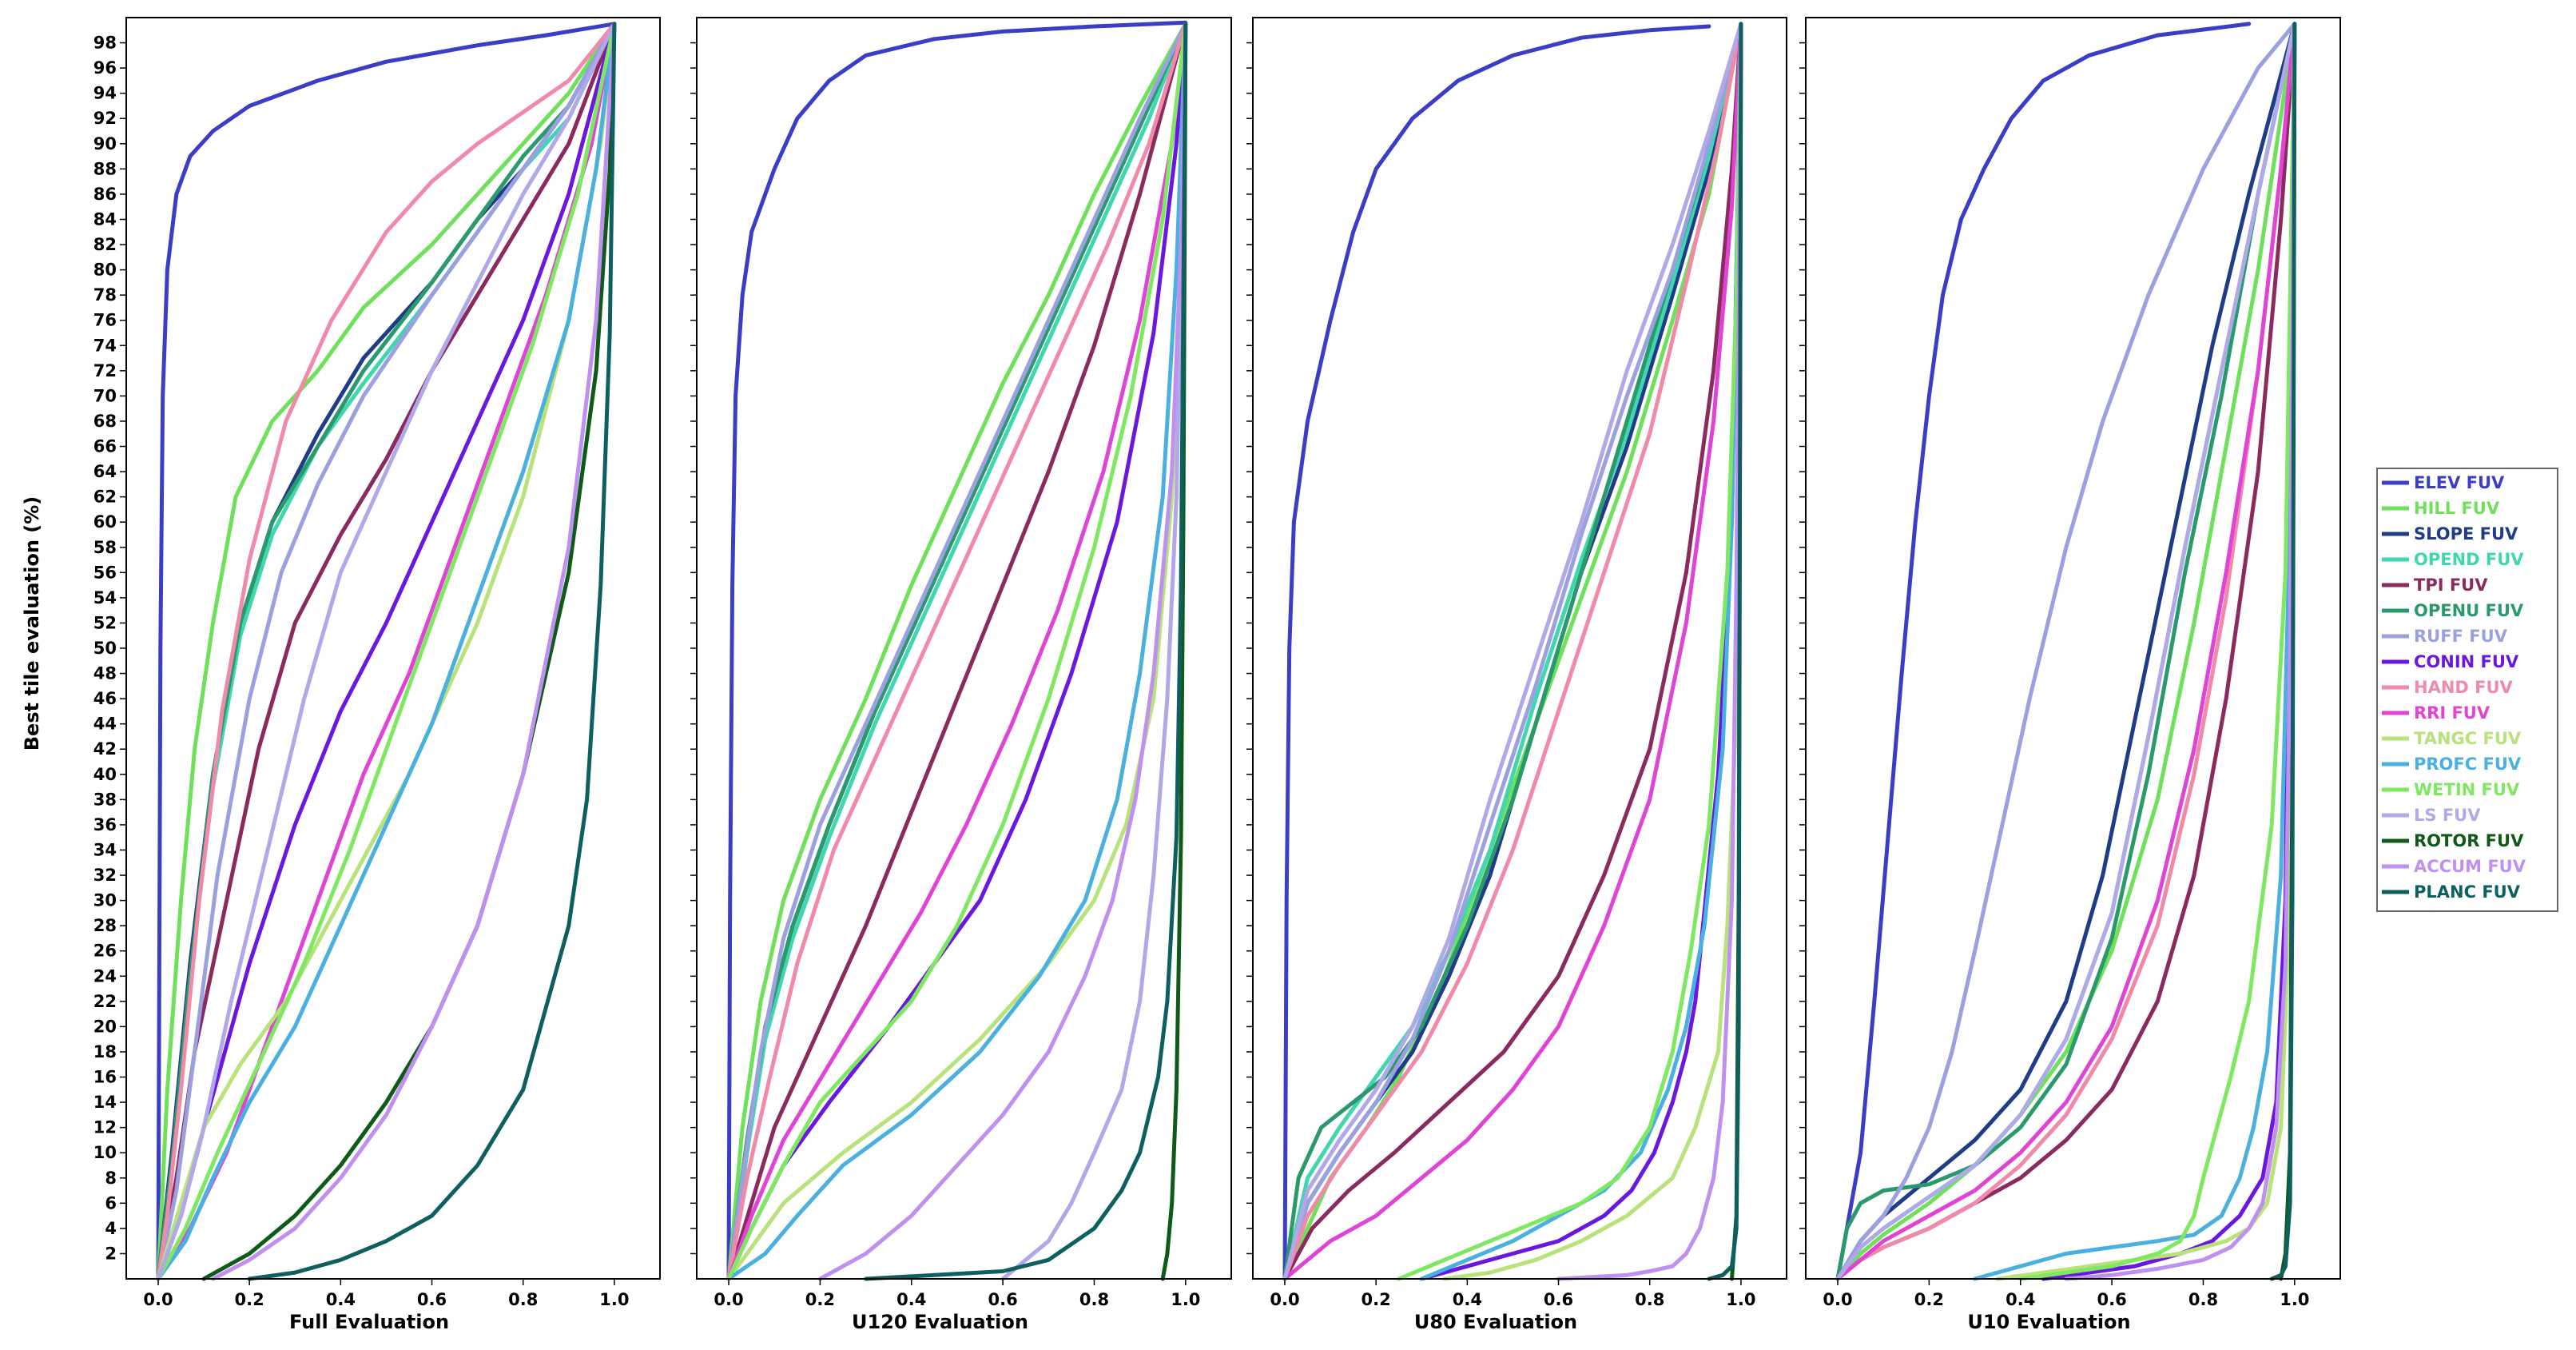 The image size is (2576, 1350). What do you see at coordinates (105, 168) in the screenshot?
I see `y-tick-label: 88` at bounding box center [105, 168].